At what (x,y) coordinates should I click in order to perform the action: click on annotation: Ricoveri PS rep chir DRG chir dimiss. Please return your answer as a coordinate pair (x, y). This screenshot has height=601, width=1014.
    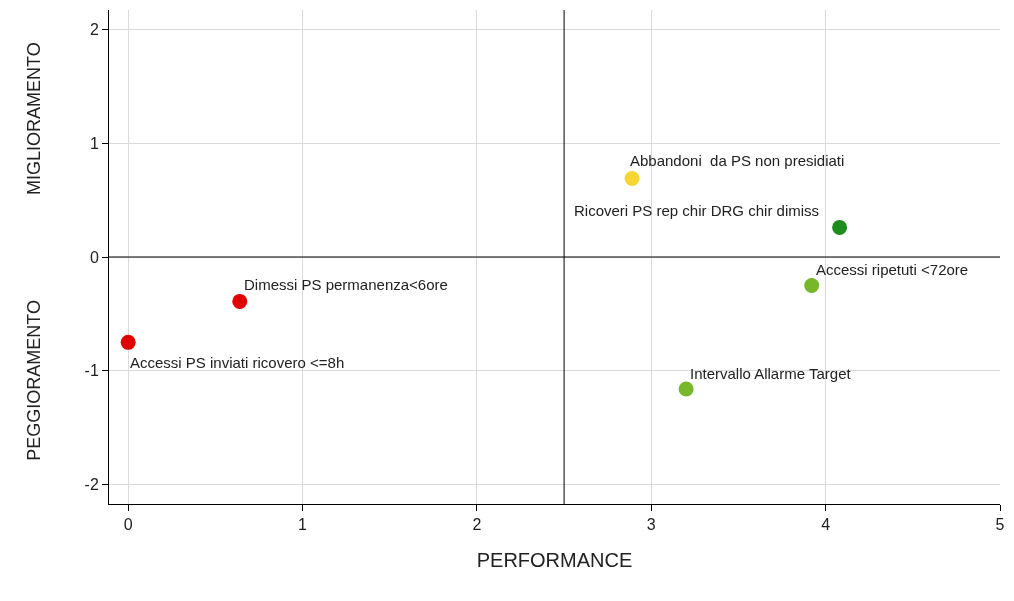
    Looking at the image, I should click on (697, 210).